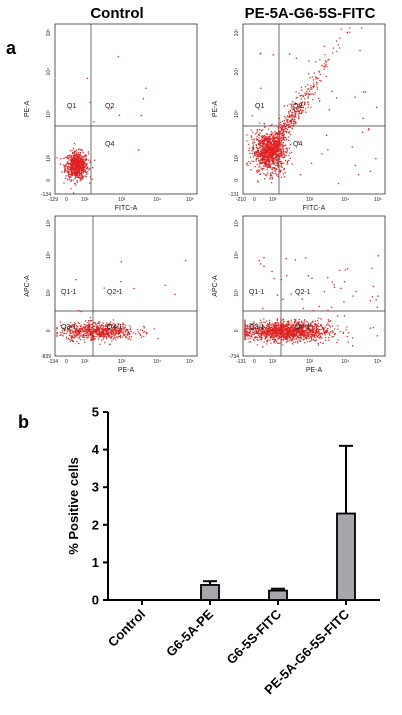 This screenshot has width=402, height=715. I want to click on x-tick-label: 10⁴, so click(157, 200).